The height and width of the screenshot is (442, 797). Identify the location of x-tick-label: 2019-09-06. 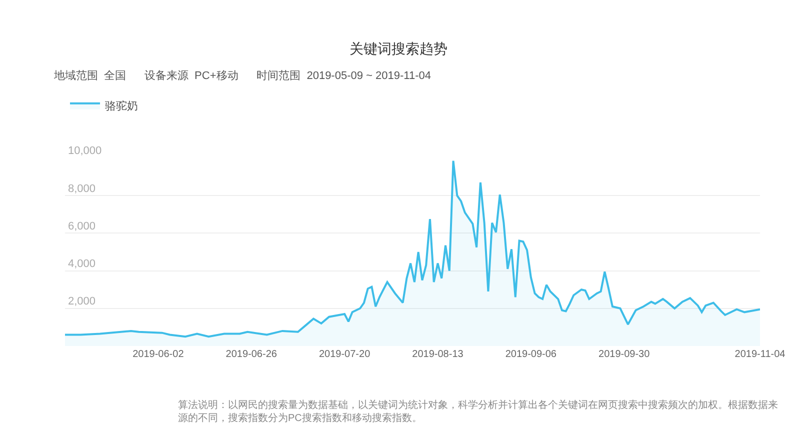
(531, 354).